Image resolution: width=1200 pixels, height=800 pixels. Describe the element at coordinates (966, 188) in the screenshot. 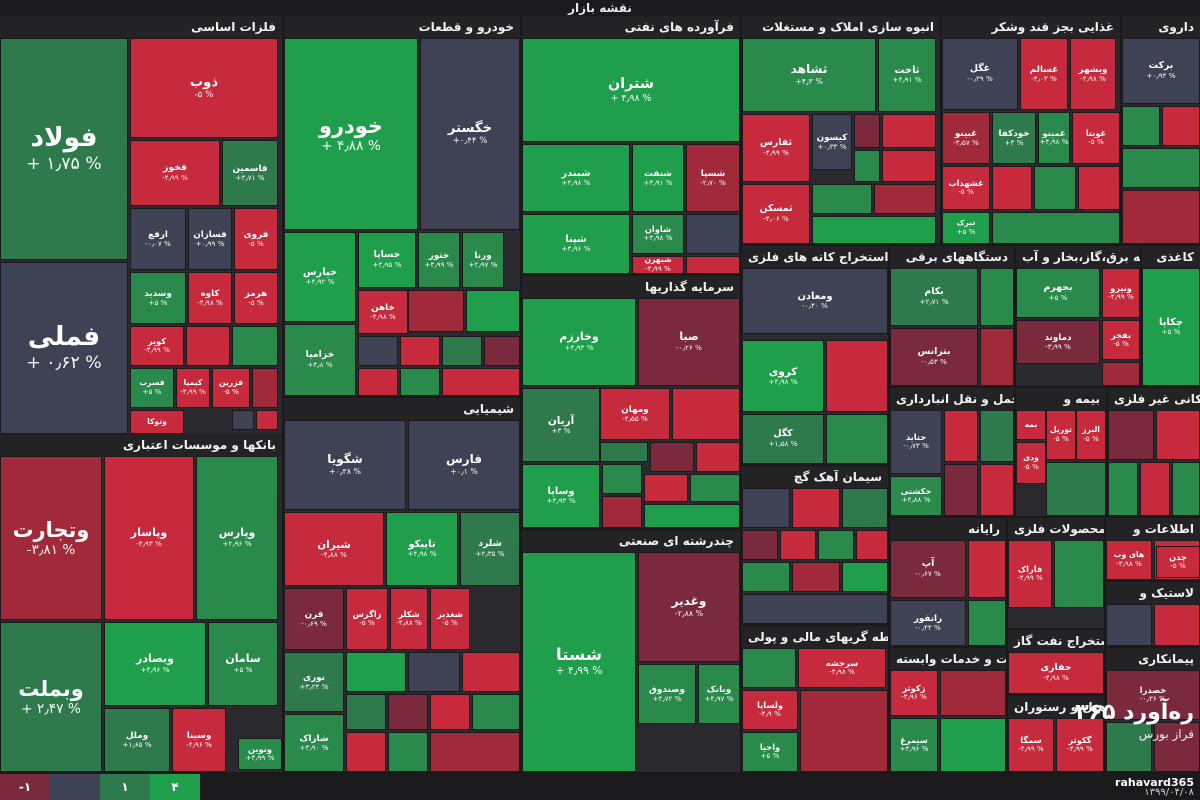

I see `stock-tile: غشهداب -۵ %` at that location.